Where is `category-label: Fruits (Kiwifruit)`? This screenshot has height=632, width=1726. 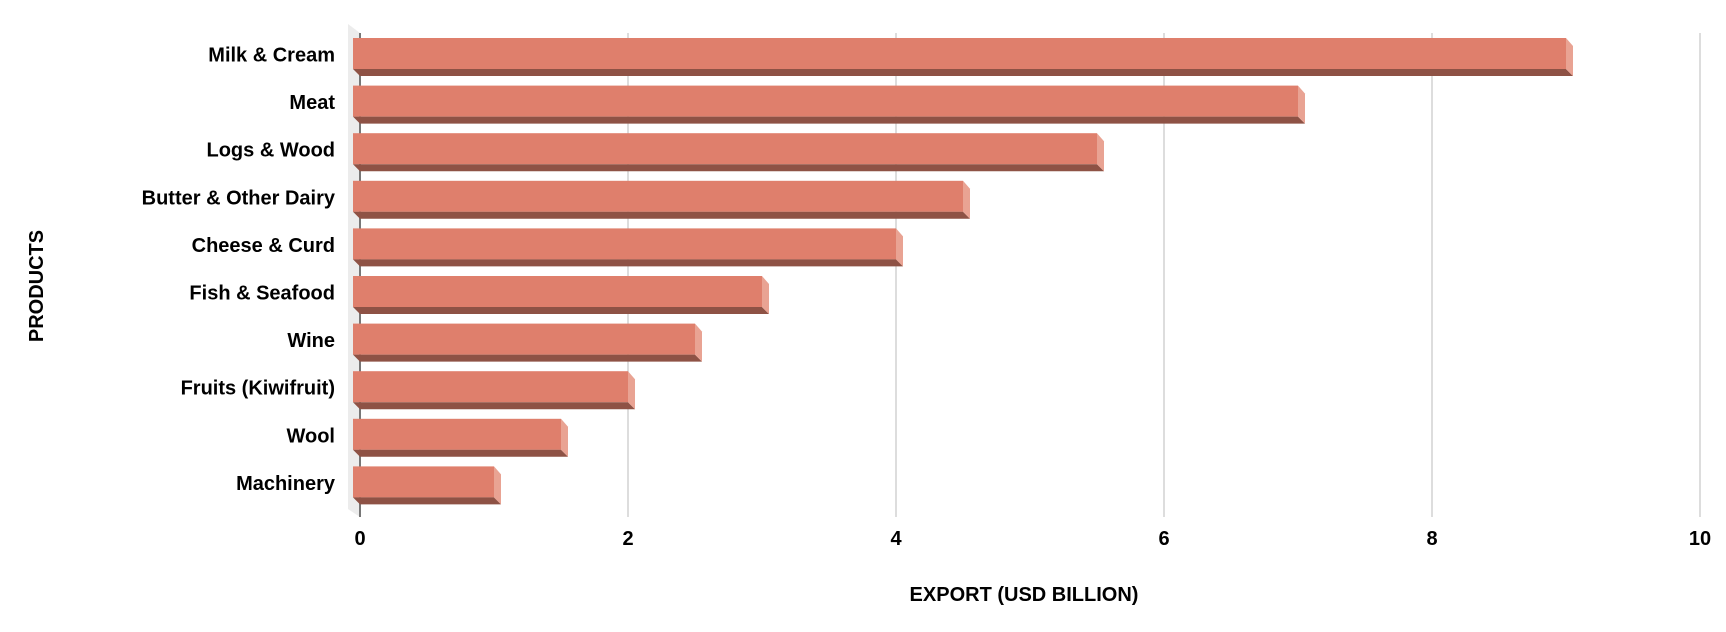 category-label: Fruits (Kiwifruit) is located at coordinates (258, 389).